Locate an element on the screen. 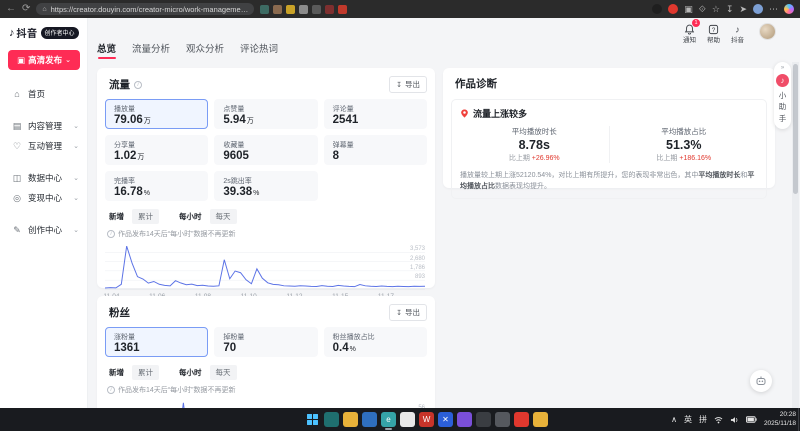  browser-profile-avatar is located at coordinates (758, 9).